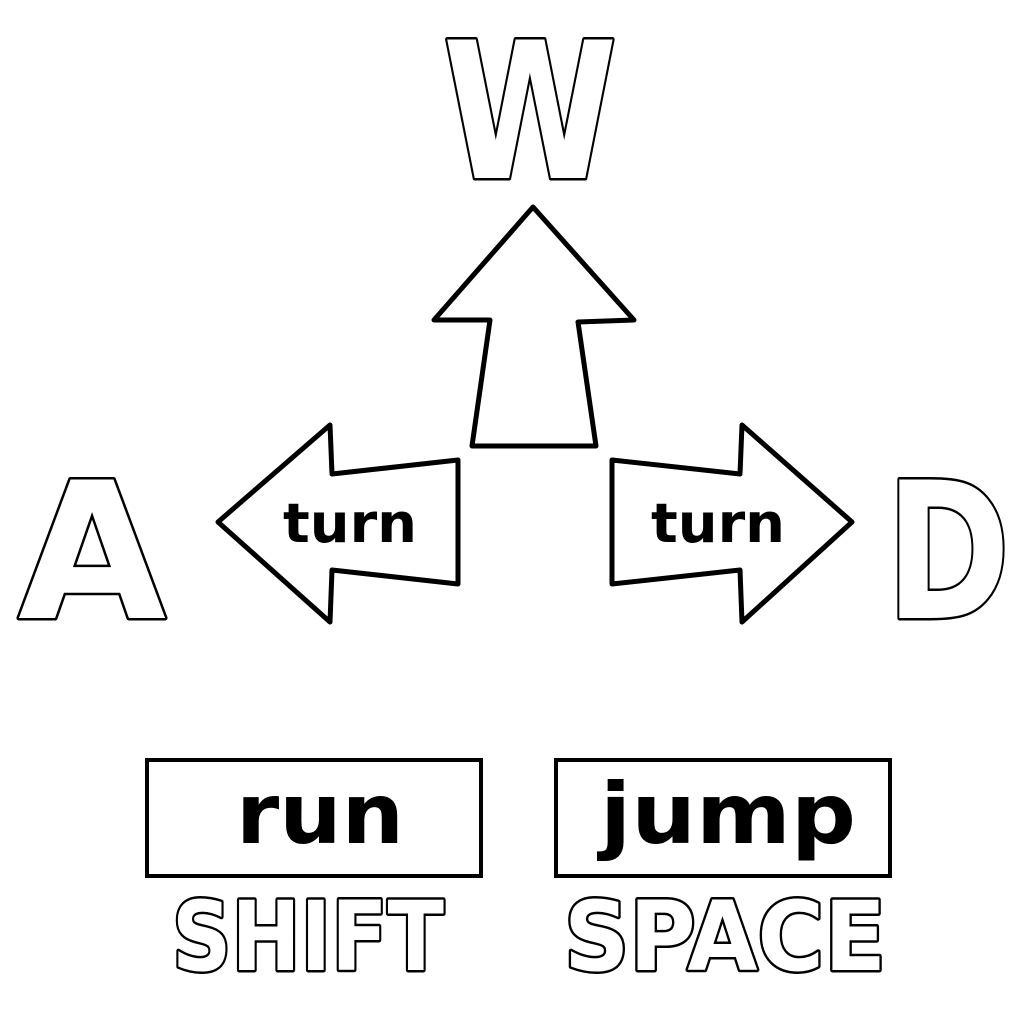 This screenshot has height=1024, width=1024. What do you see at coordinates (726, 814) in the screenshot?
I see `jump-label: jump` at bounding box center [726, 814].